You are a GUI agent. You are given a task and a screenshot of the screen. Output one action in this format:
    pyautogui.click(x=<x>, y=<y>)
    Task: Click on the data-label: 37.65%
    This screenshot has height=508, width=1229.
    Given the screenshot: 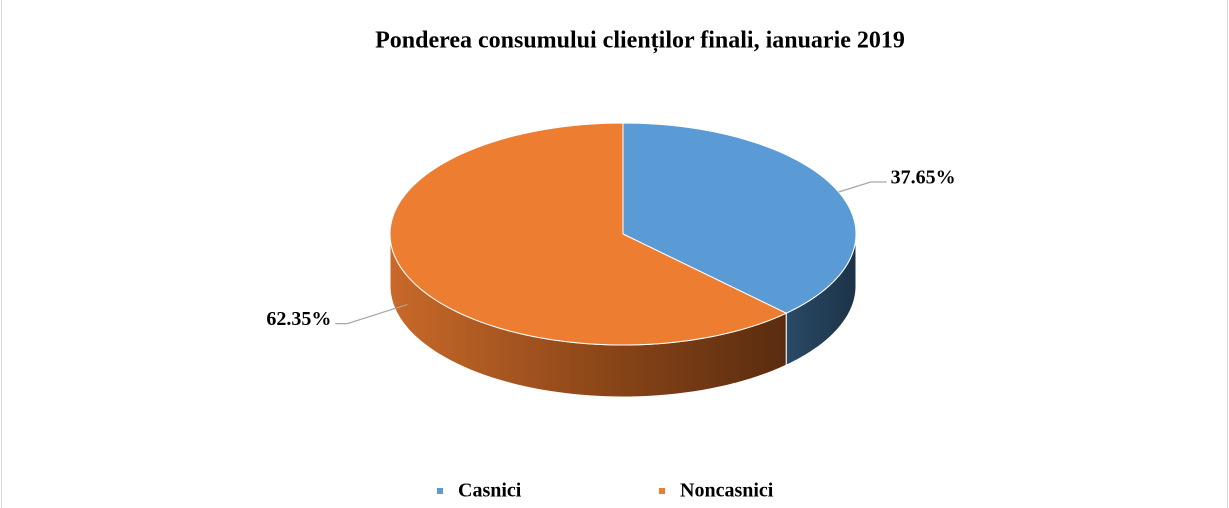 What is the action you would take?
    pyautogui.click(x=923, y=178)
    